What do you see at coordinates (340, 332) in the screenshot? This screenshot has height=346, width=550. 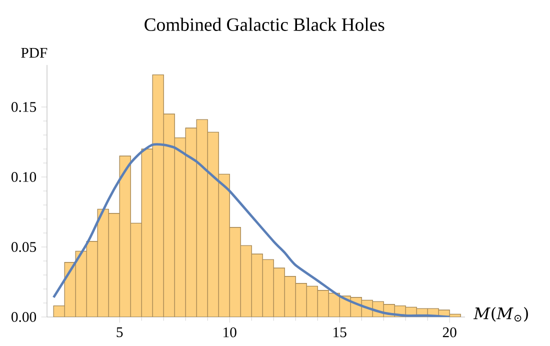 I see `x-tick-label: 15` at bounding box center [340, 332].